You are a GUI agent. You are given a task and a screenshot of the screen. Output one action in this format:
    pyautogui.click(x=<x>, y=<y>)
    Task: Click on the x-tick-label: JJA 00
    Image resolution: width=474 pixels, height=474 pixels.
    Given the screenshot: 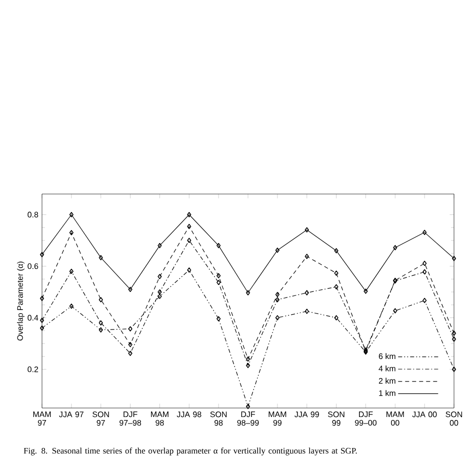 What is the action you would take?
    pyautogui.click(x=424, y=415)
    